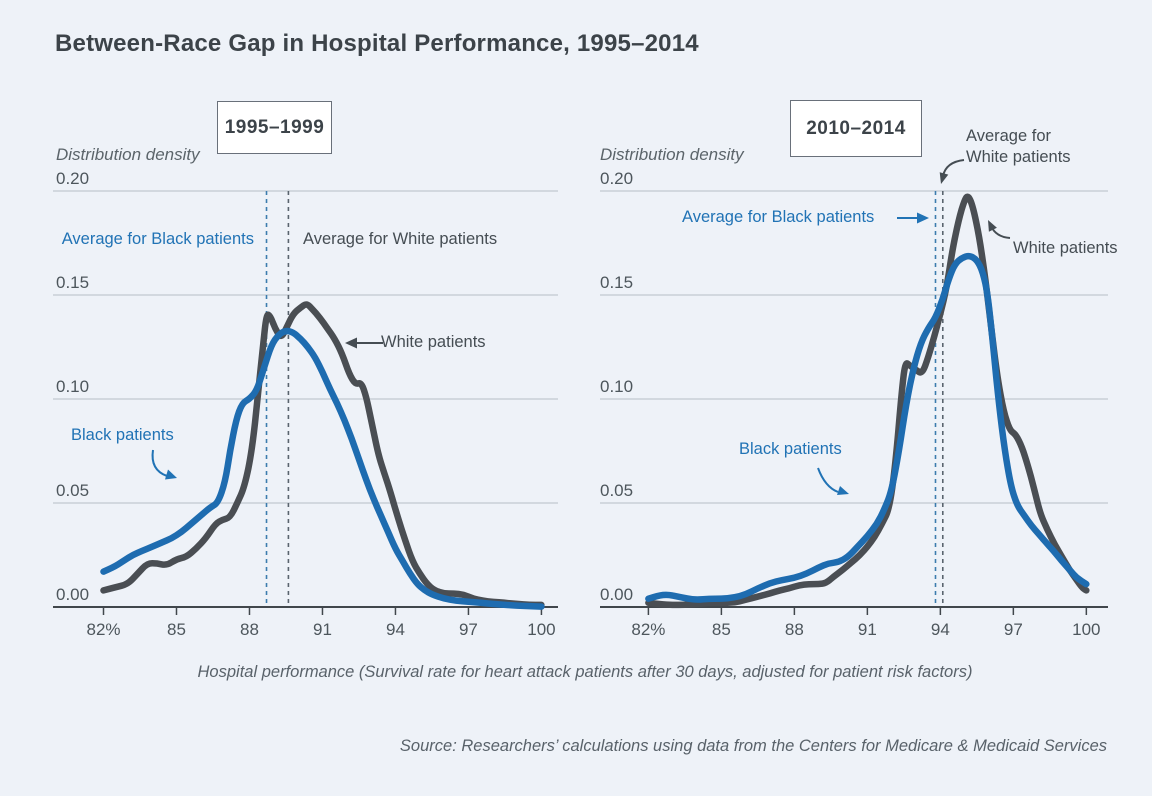 The height and width of the screenshot is (796, 1152). What do you see at coordinates (159, 463) in the screenshot?
I see `black-patients-arrow-left-chart` at bounding box center [159, 463].